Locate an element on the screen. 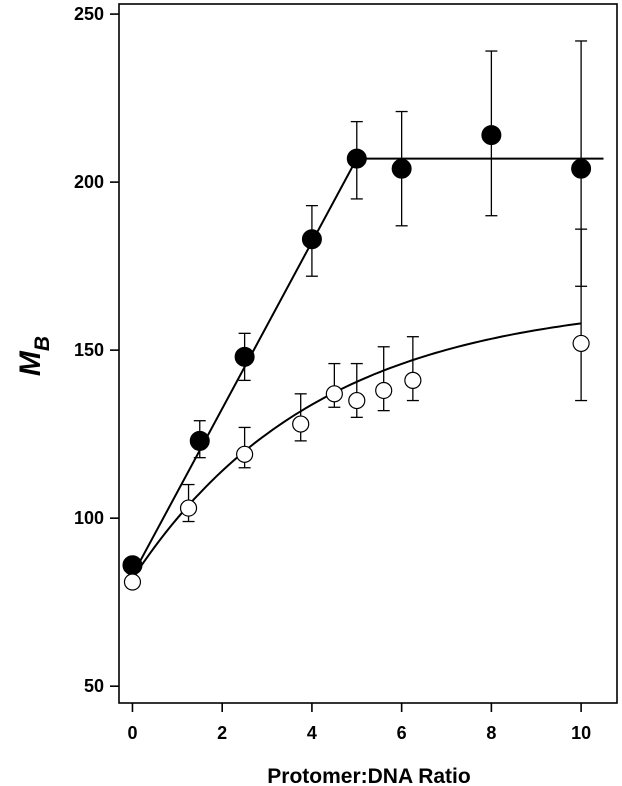  x-axis-title: Protomer:DNA Ratio is located at coordinates (368, 775).